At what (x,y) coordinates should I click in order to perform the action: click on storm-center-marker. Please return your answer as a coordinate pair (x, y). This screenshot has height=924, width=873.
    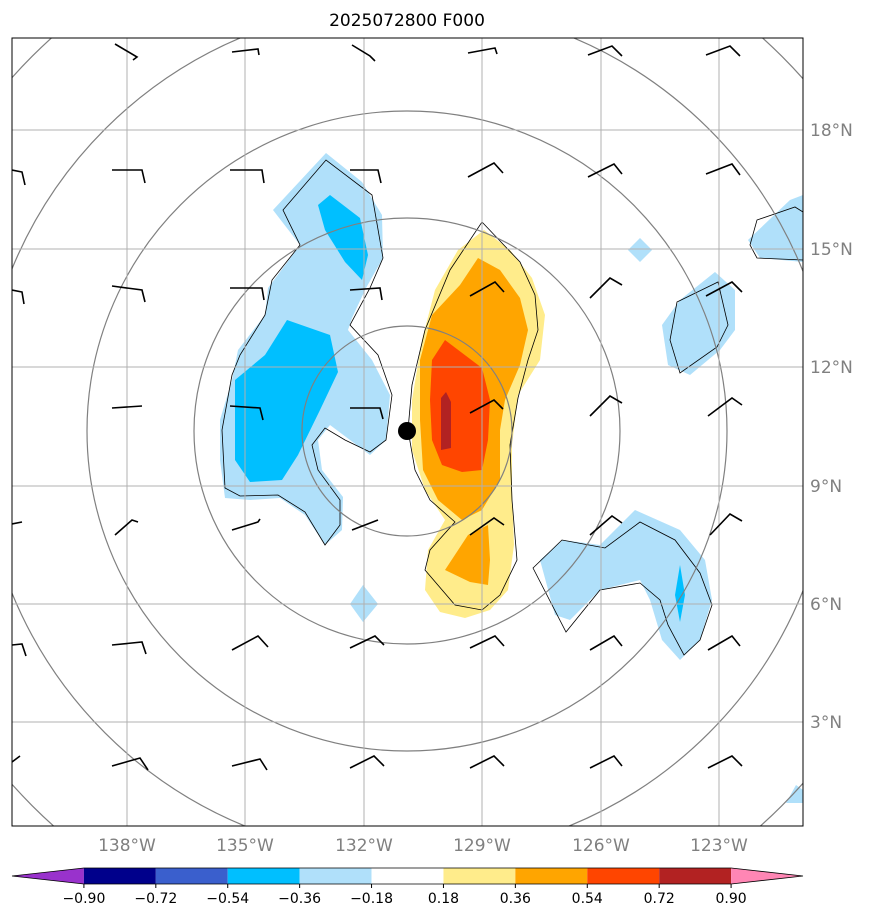
    Looking at the image, I should click on (407, 431).